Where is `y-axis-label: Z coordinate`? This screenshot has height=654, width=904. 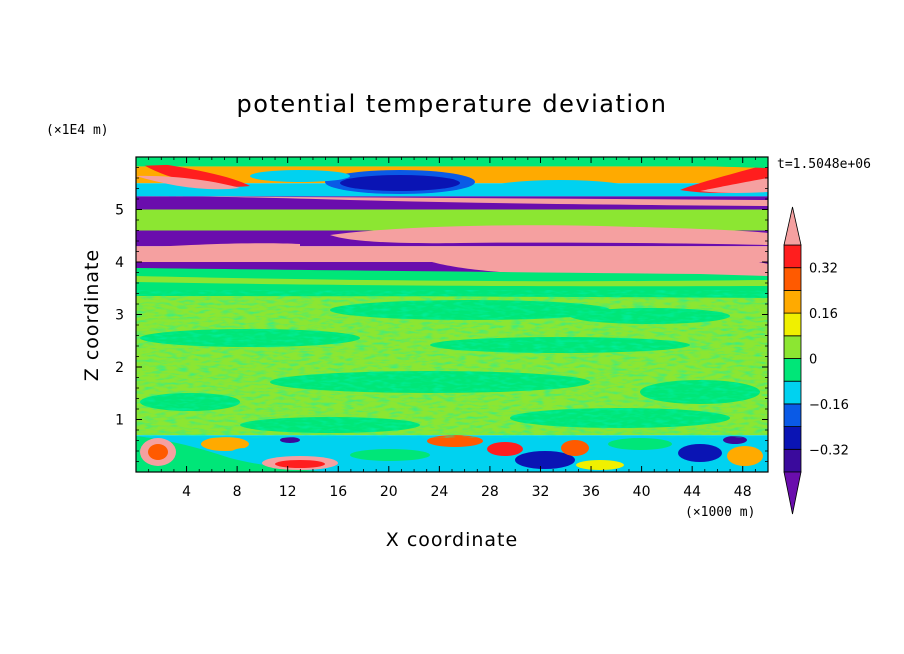 y-axis-label: Z coordinate is located at coordinates (92, 315).